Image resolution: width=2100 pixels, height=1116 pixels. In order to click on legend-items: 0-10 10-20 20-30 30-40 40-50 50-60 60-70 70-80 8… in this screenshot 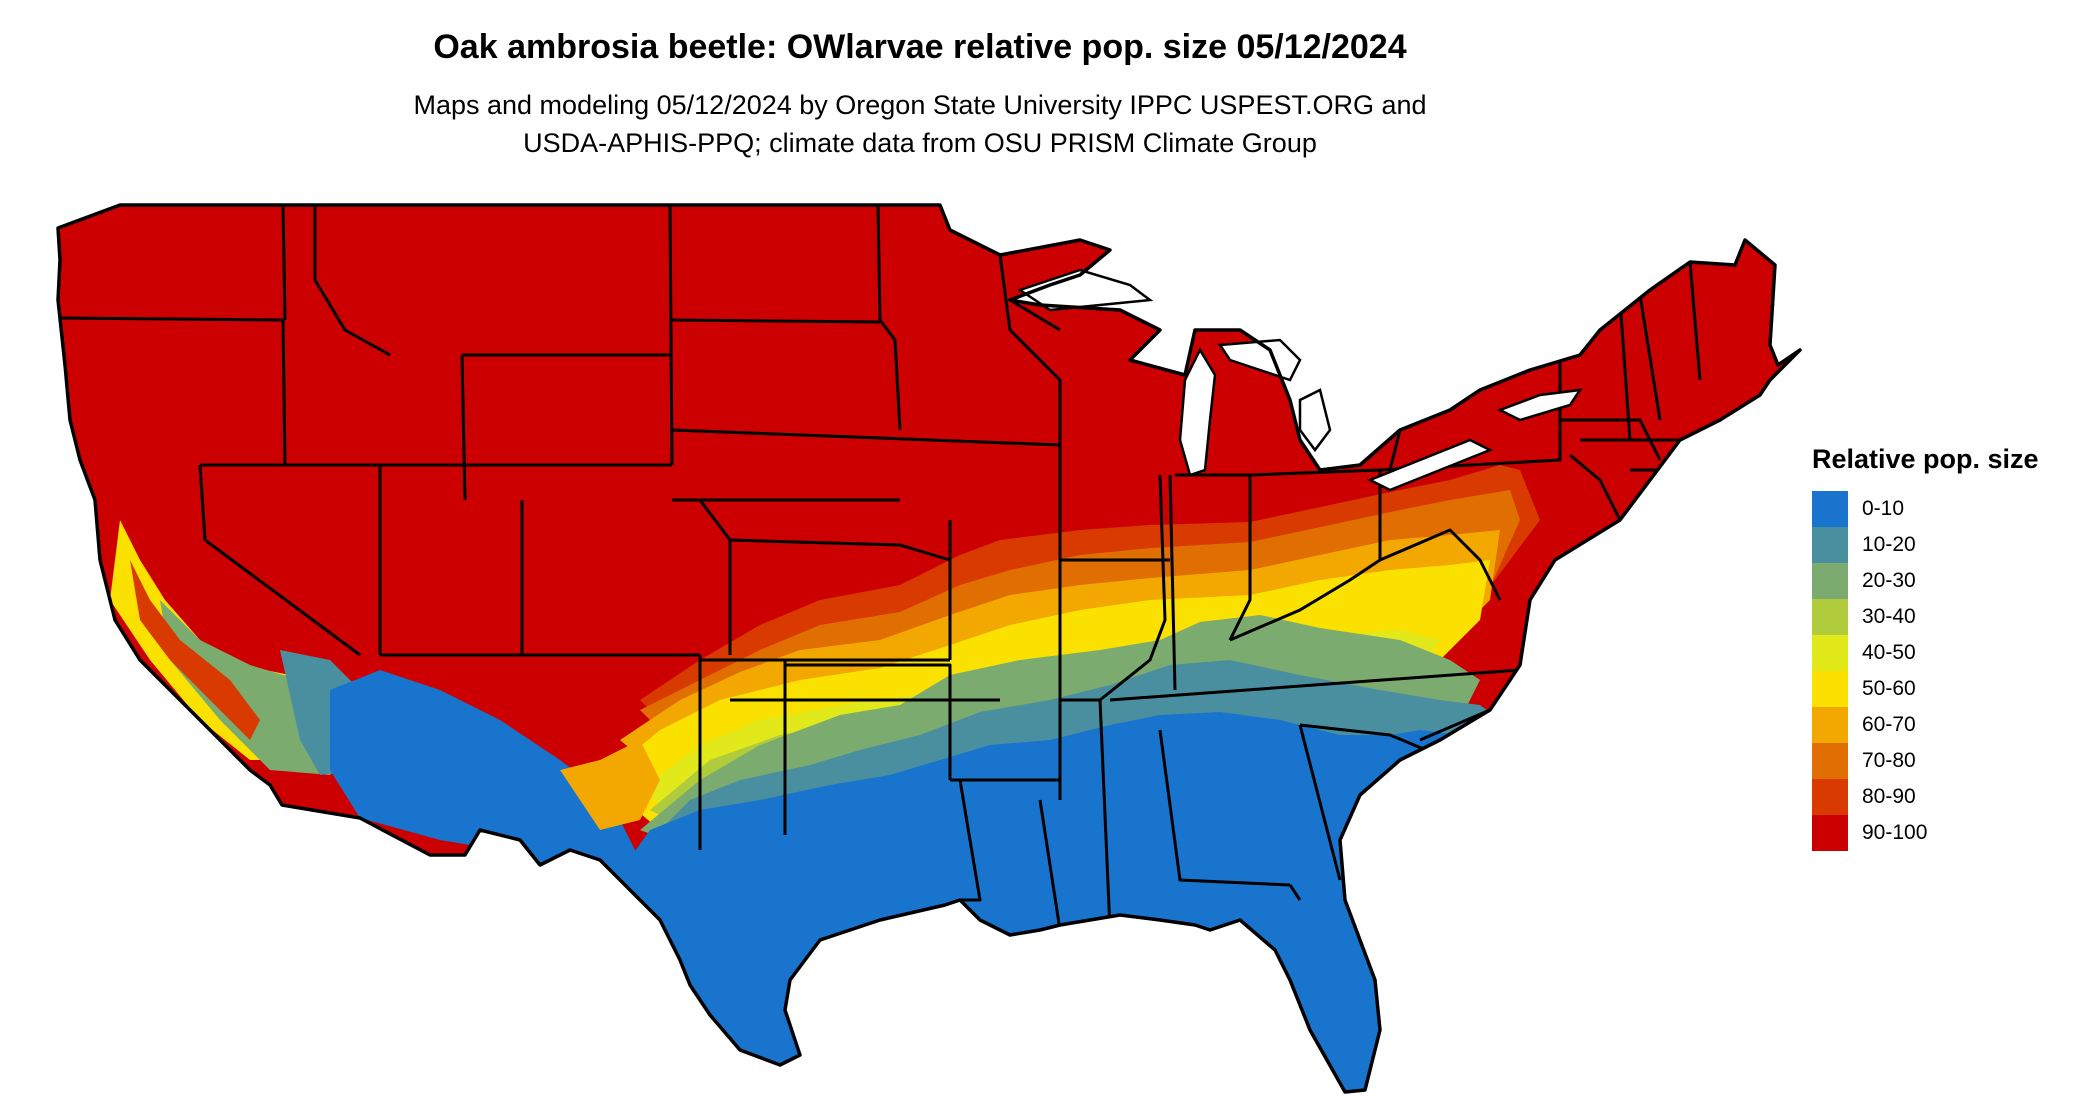, I will do `click(1925, 671)`.